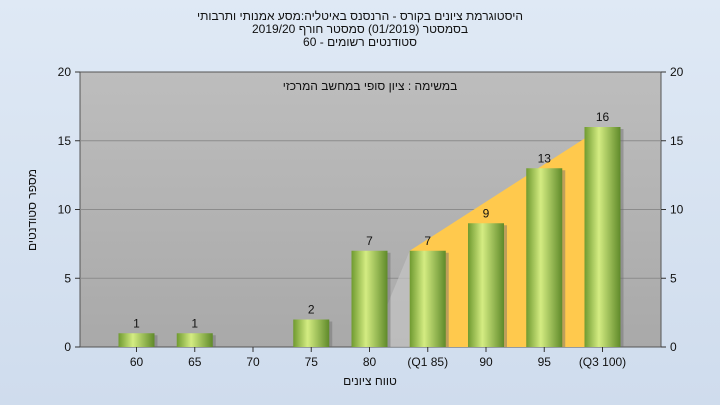  What do you see at coordinates (427, 362) in the screenshot?
I see `x-tick-label: (Q1 85)` at bounding box center [427, 362].